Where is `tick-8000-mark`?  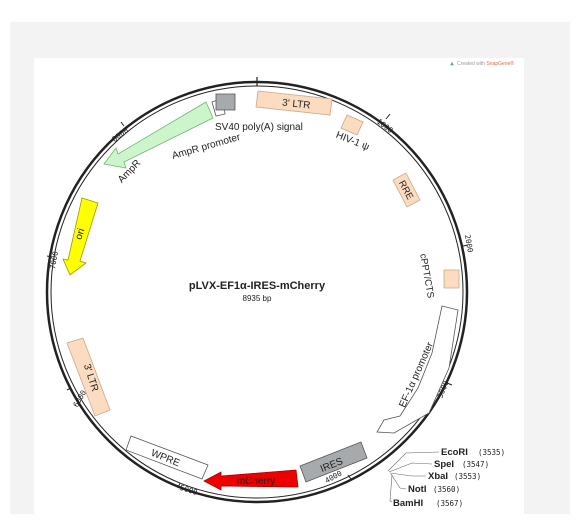 tick-8000-mark is located at coordinates (122, 124).